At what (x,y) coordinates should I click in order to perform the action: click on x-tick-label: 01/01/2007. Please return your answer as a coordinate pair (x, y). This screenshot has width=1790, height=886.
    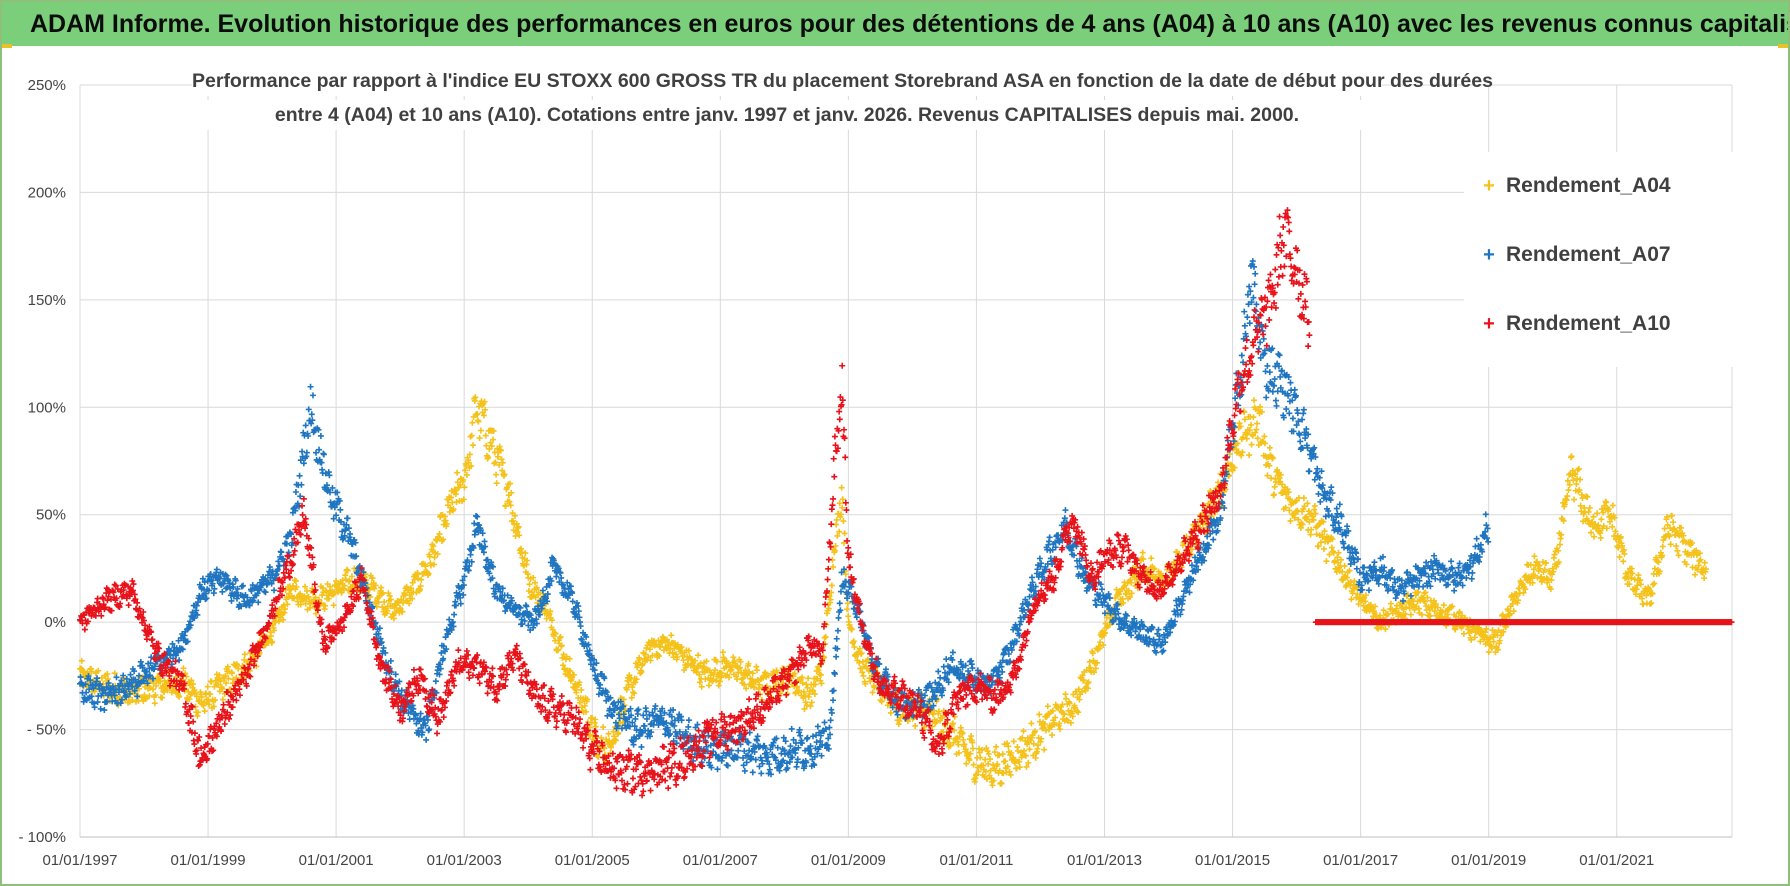
    Looking at the image, I should click on (720, 860).